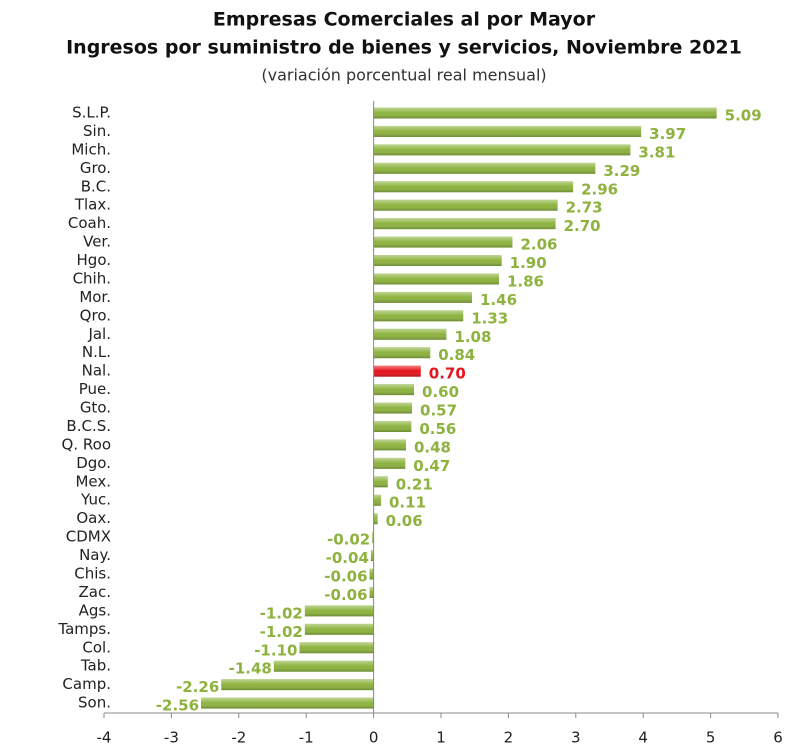 The image size is (809, 750). What do you see at coordinates (306, 738) in the screenshot?
I see `x-tick-label: -1` at bounding box center [306, 738].